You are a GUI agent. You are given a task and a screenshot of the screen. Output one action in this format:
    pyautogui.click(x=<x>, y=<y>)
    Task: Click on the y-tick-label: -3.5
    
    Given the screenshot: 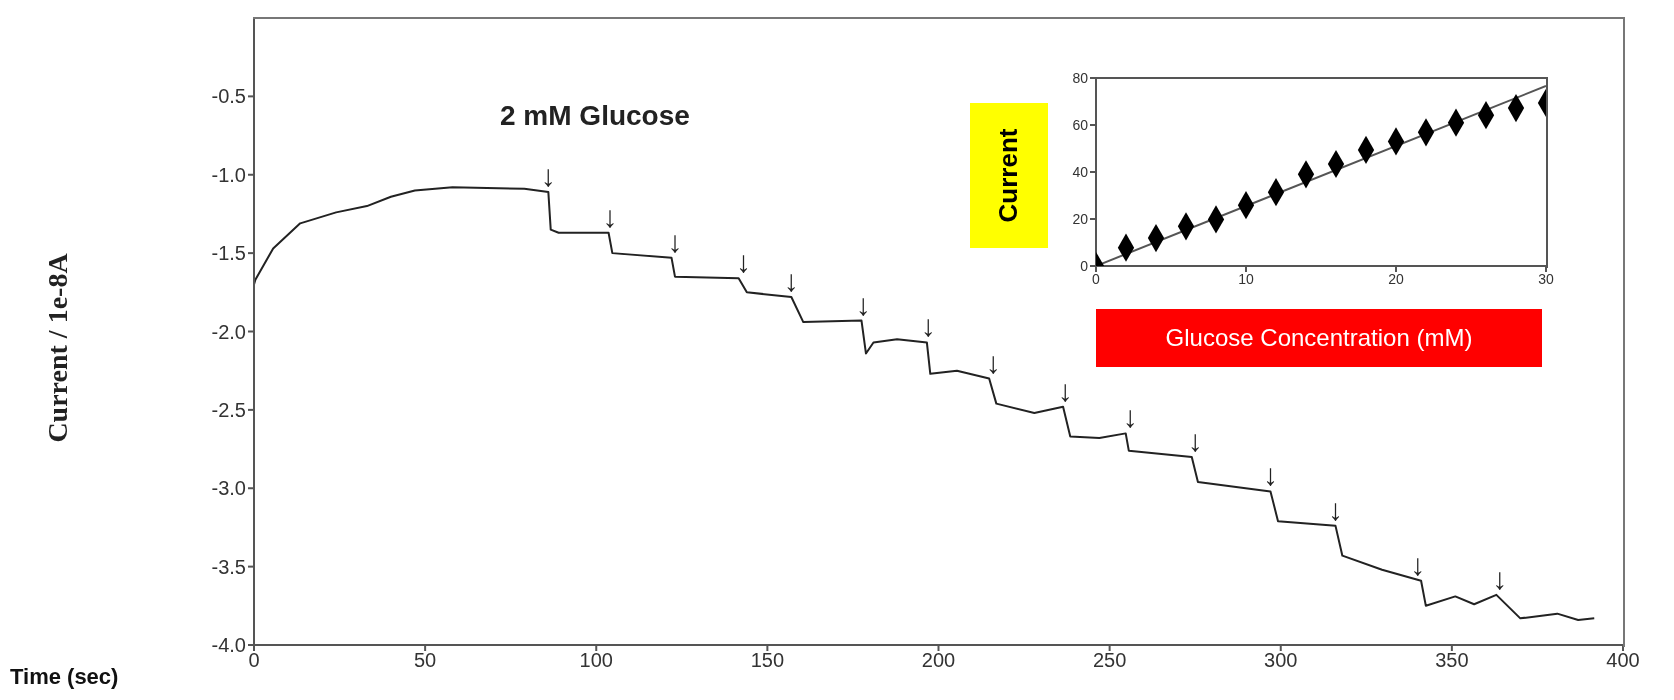 What is the action you would take?
    pyautogui.click(x=228, y=566)
    